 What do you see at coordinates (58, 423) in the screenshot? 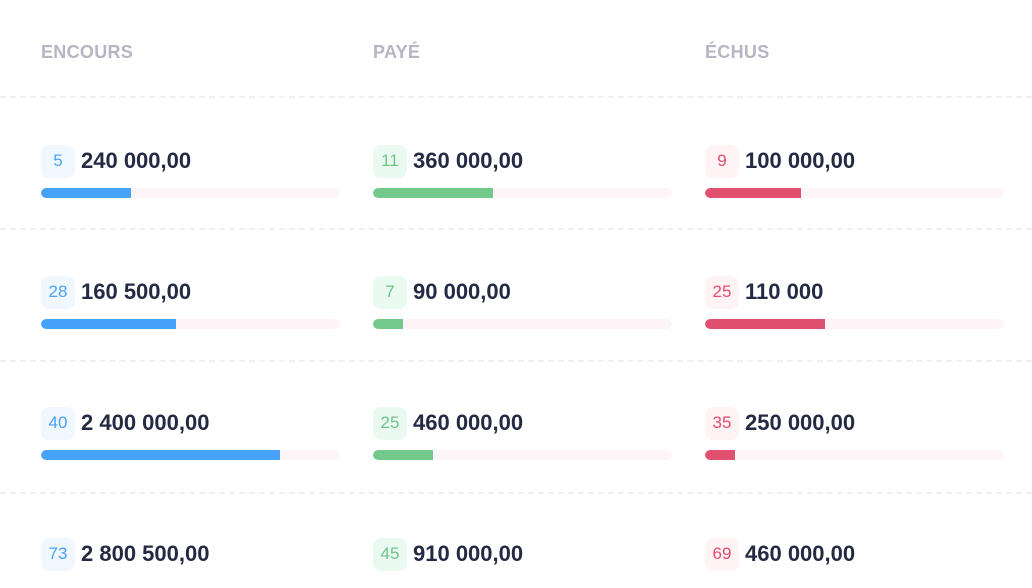
I see `count-badge: 40` at bounding box center [58, 423].